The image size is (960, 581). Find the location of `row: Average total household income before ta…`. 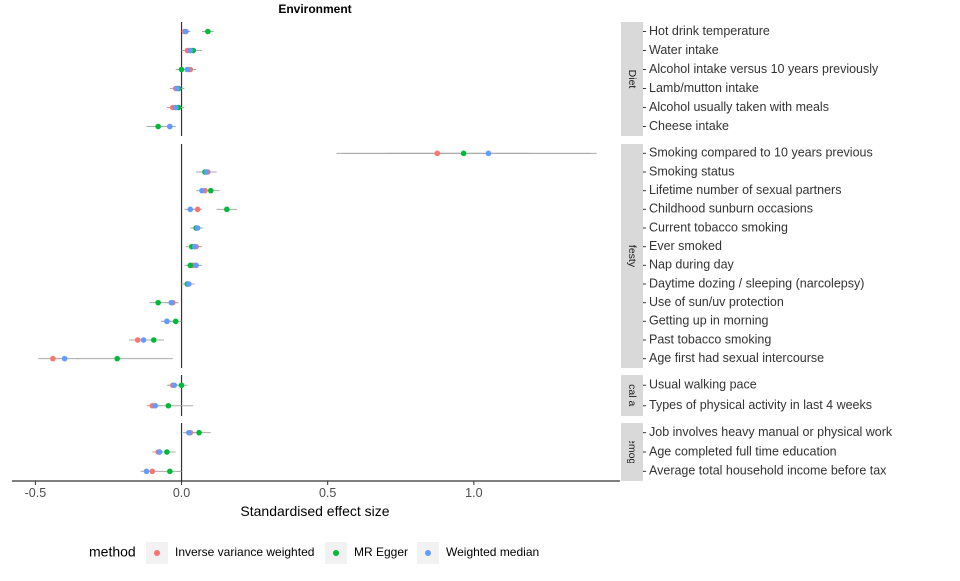

row: Average total household income before ta… is located at coordinates (513, 471).